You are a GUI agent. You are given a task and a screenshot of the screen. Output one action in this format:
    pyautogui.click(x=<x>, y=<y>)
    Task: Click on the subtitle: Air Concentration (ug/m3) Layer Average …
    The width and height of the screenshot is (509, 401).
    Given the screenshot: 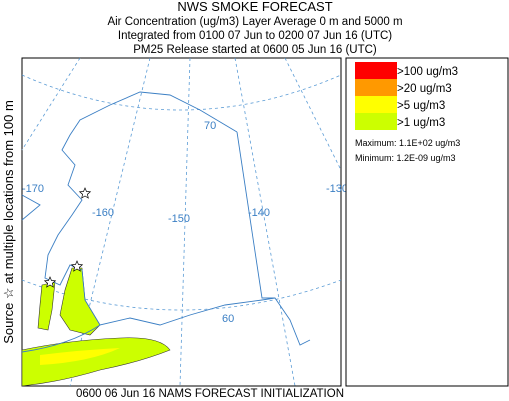 What is the action you would take?
    pyautogui.click(x=254, y=22)
    